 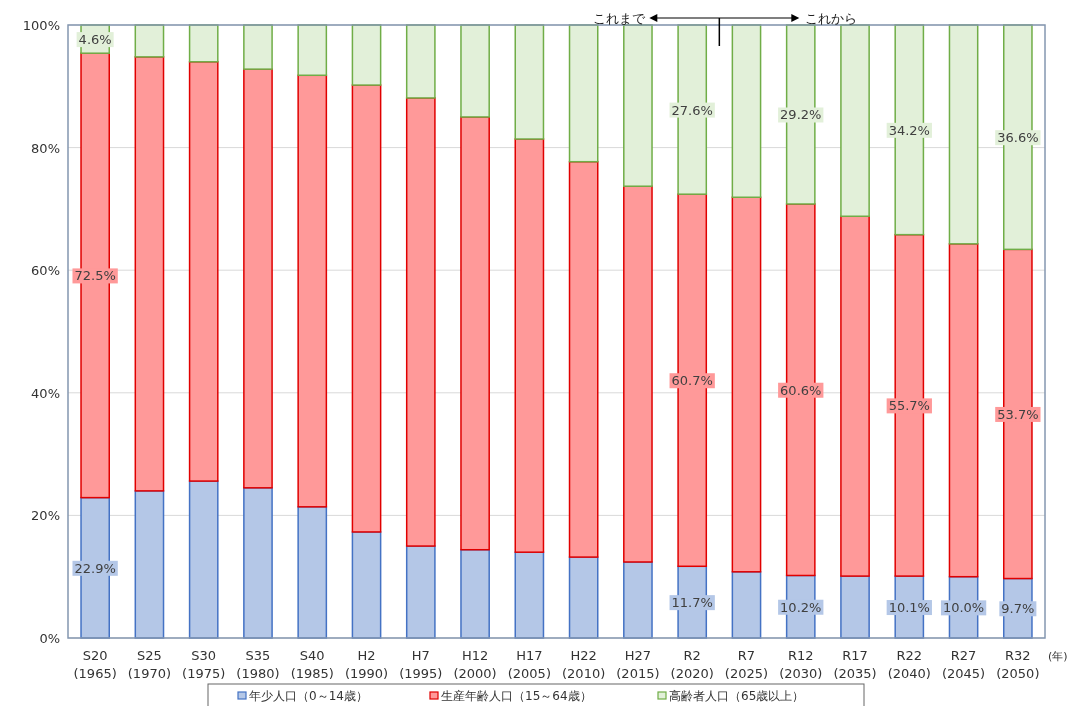 What do you see at coordinates (1018, 414) in the screenshot?
I see `data-label: 53.7%` at bounding box center [1018, 414].